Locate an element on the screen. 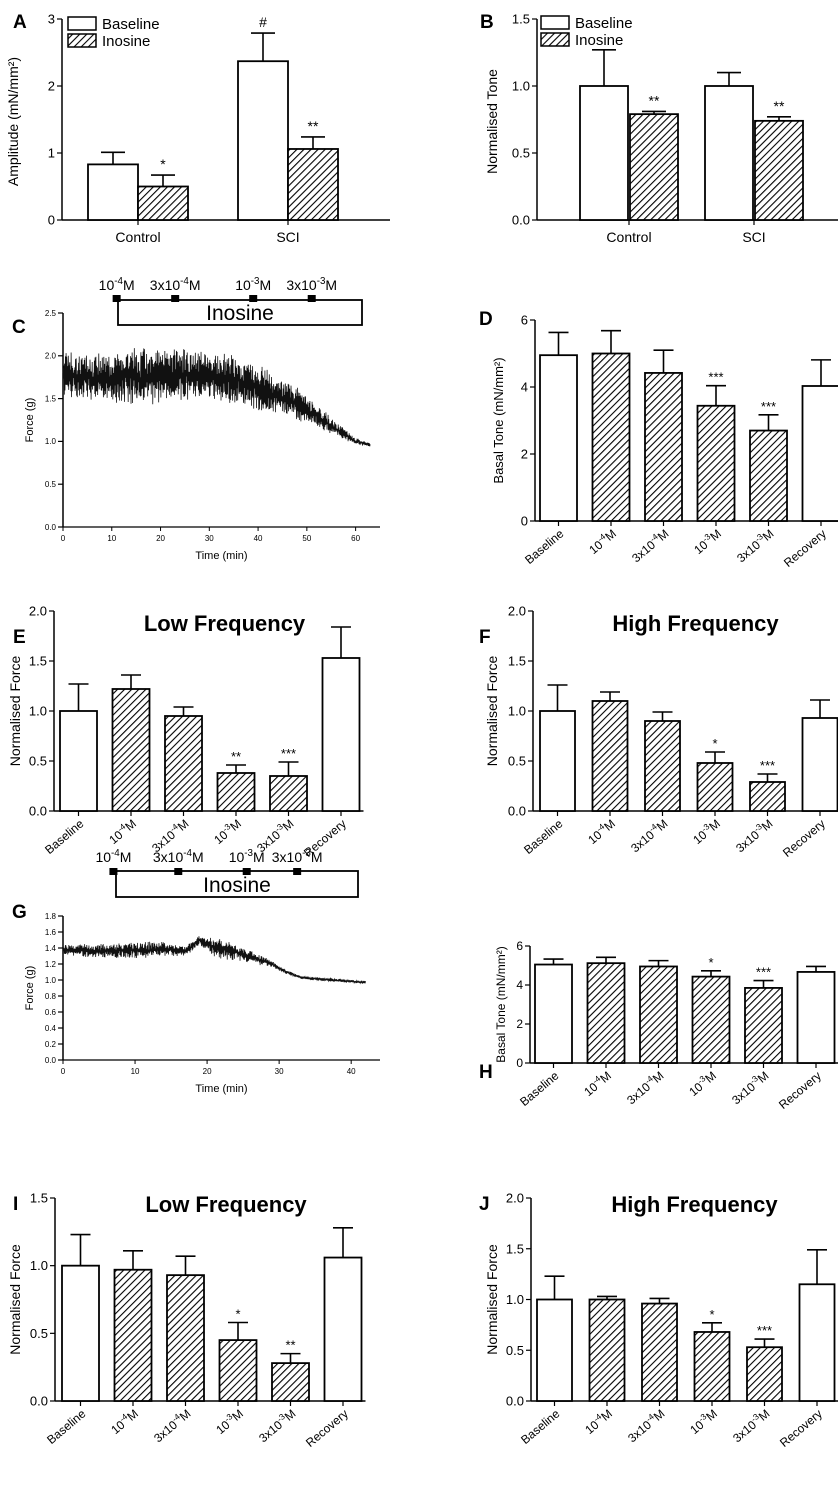  y-tick-label: 0.0 is located at coordinates (517, 811).